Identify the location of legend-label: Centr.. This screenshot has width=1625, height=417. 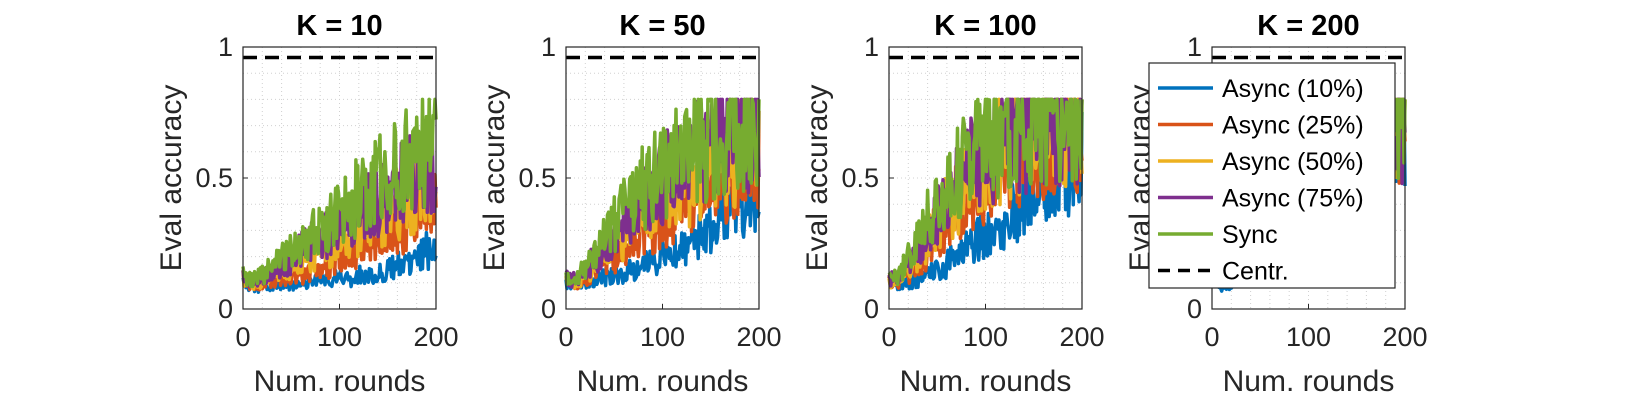
(1255, 272).